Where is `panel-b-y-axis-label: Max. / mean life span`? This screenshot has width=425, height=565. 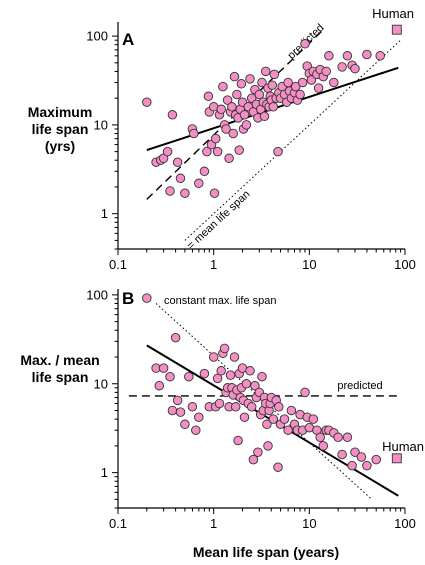 panel-b-y-axis-label: Max. / mean life span is located at coordinates (59, 368).